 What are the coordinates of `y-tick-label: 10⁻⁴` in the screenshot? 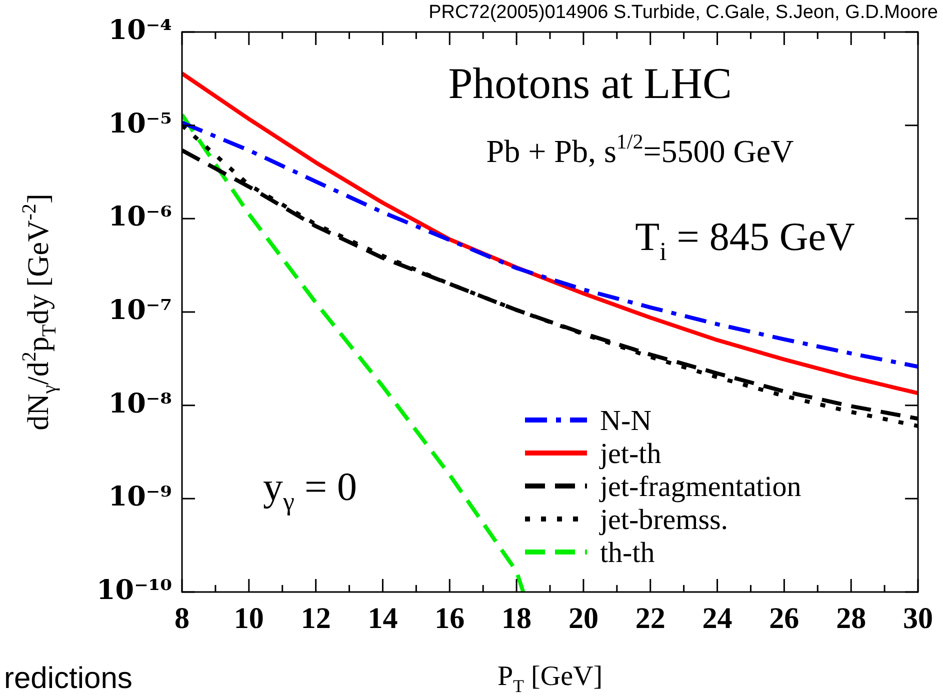 It's located at (140, 30).